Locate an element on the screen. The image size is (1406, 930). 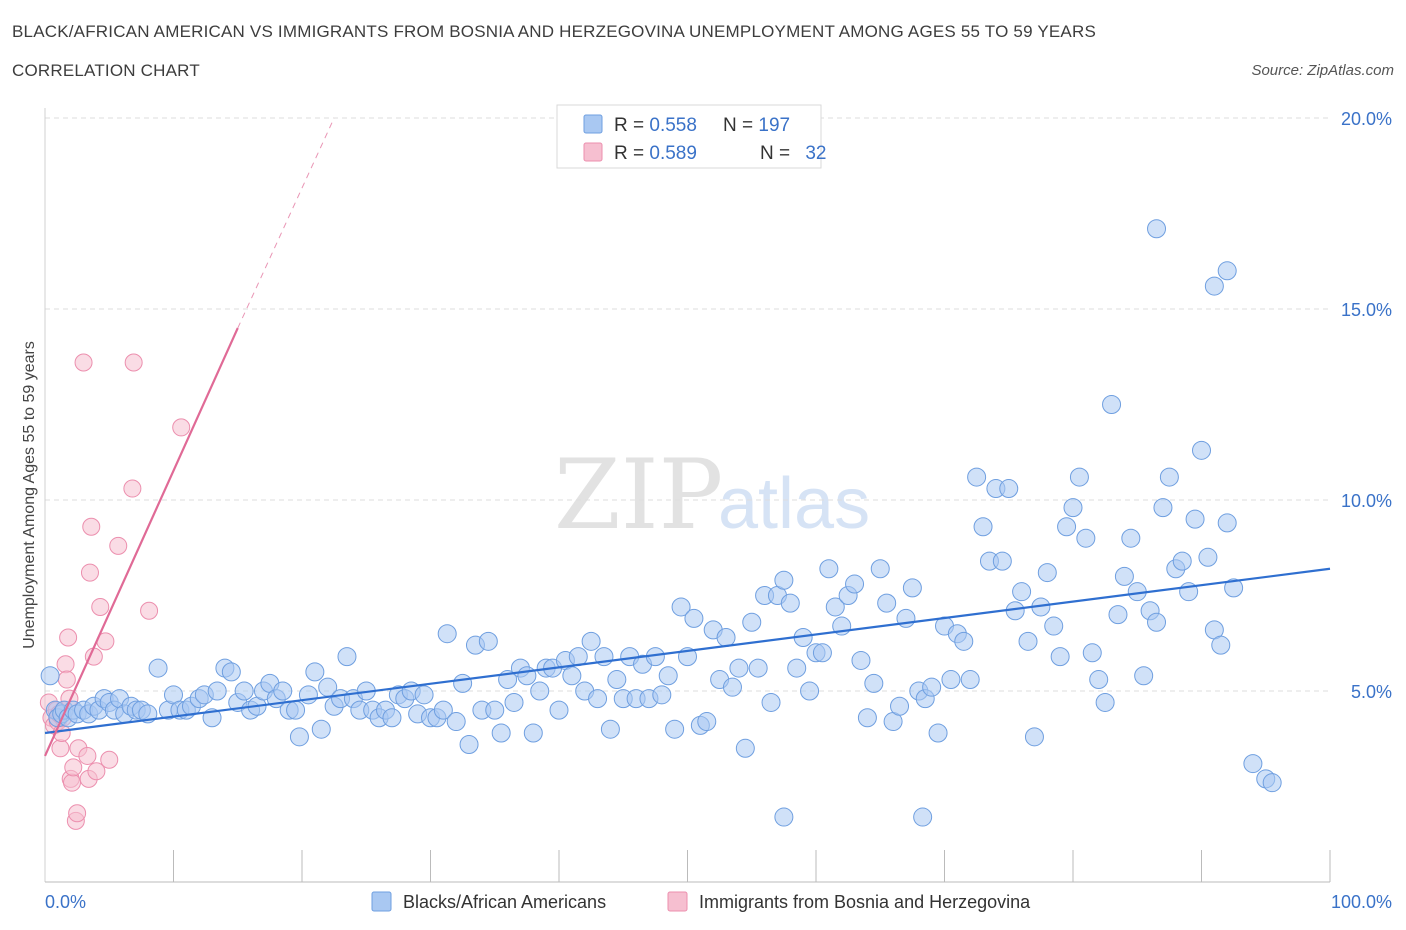
blue-swatch is located at coordinates (593, 124).